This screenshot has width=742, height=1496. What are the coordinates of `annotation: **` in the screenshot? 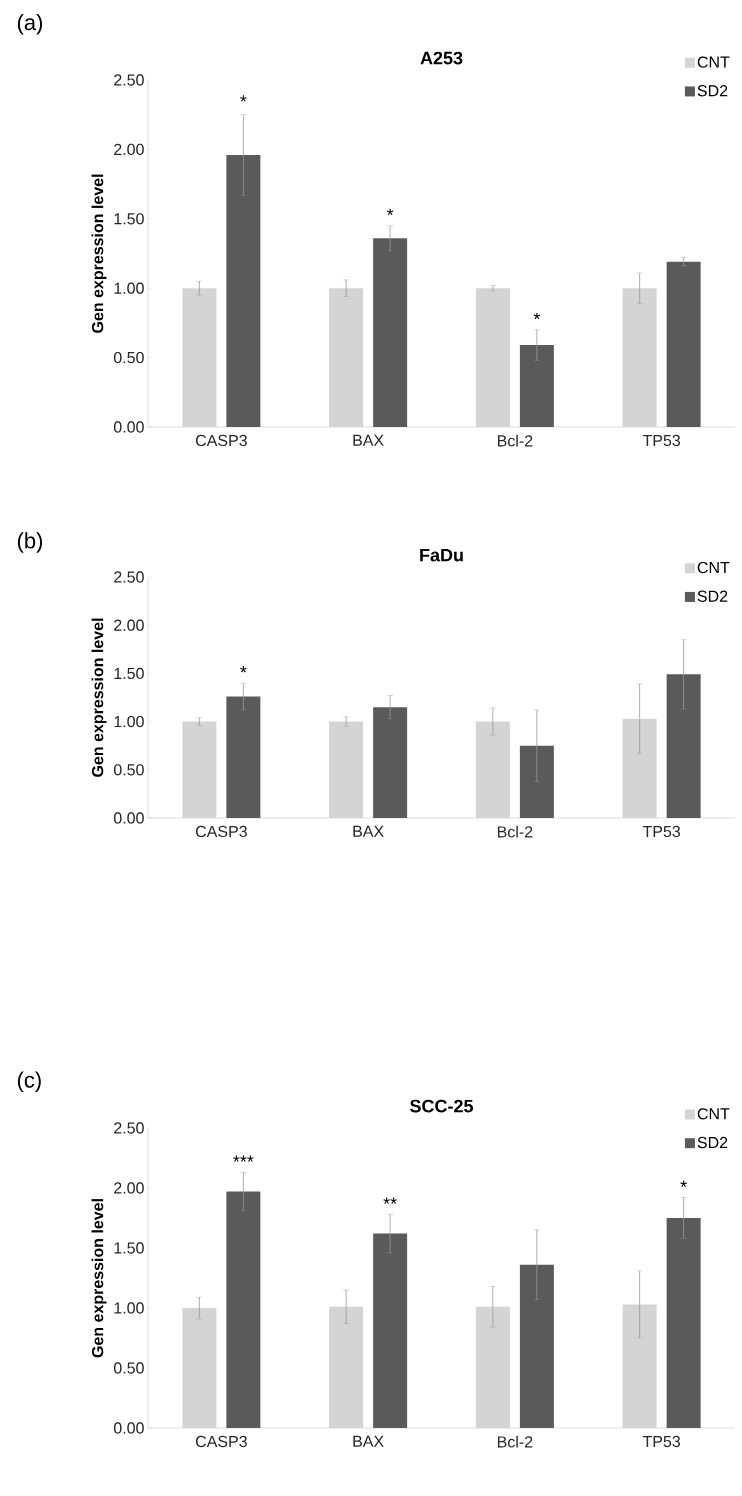 It's located at (390, 1200).